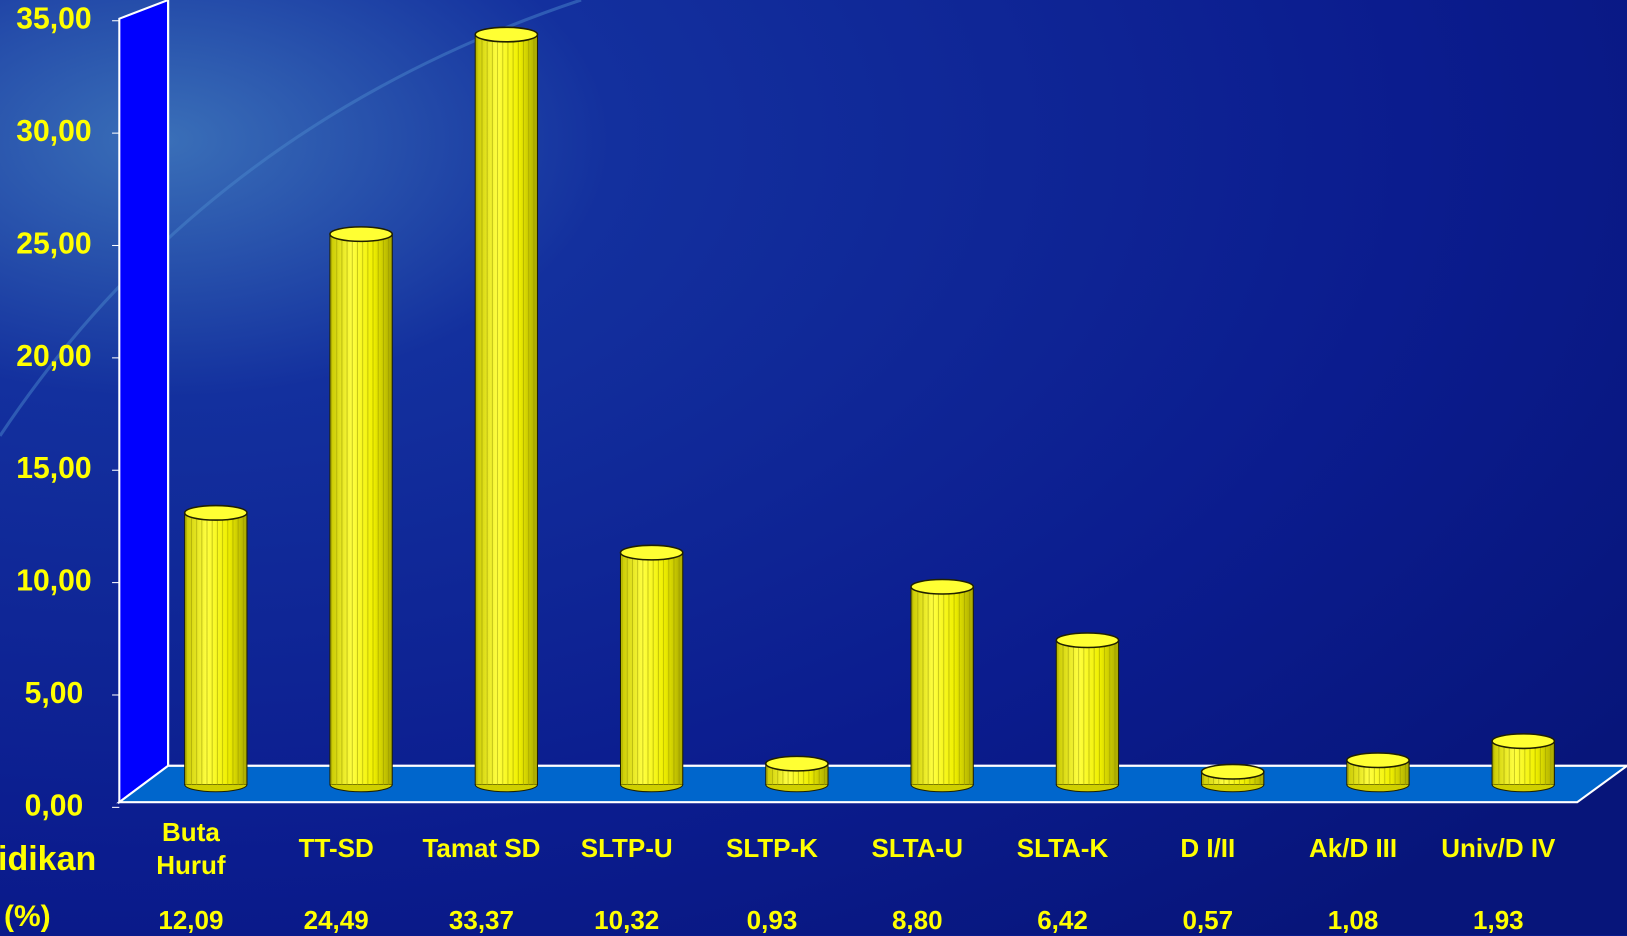 This screenshot has width=1627, height=936. I want to click on value-label: 12,09, so click(191, 919).